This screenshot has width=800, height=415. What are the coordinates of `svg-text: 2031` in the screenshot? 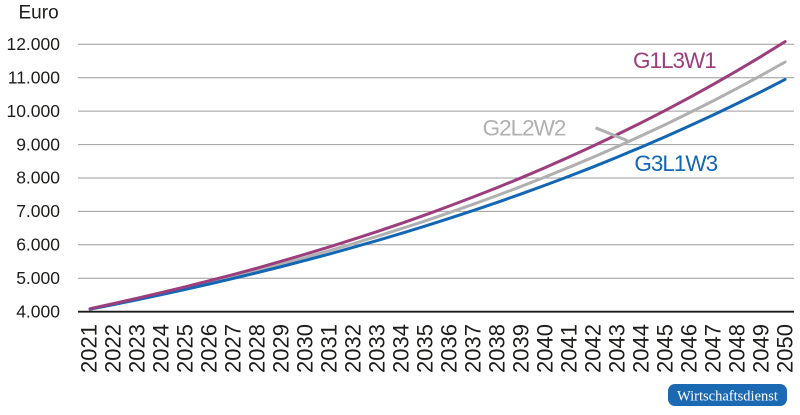 It's located at (329, 348).